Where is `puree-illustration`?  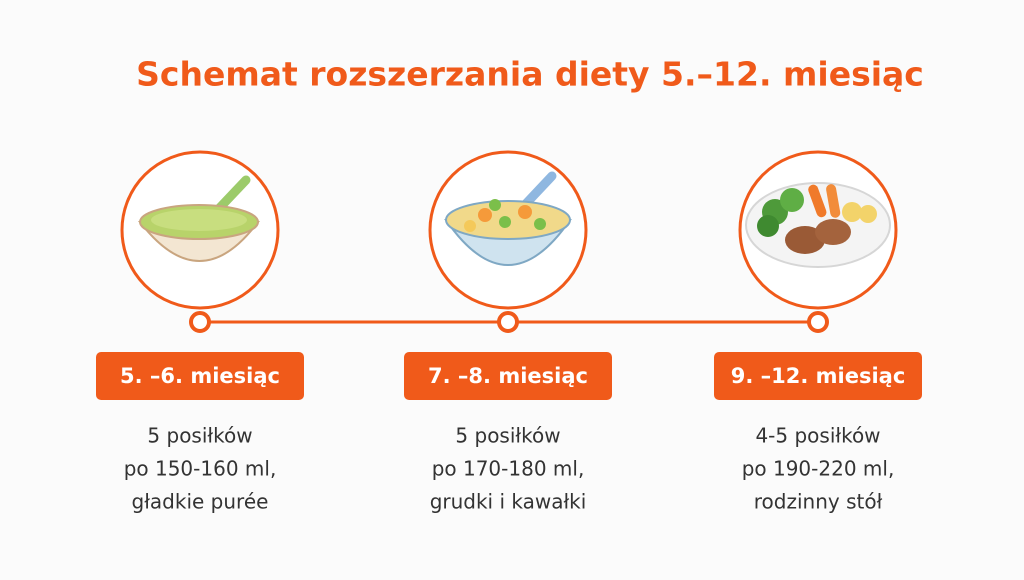
puree-illustration is located at coordinates (200, 230).